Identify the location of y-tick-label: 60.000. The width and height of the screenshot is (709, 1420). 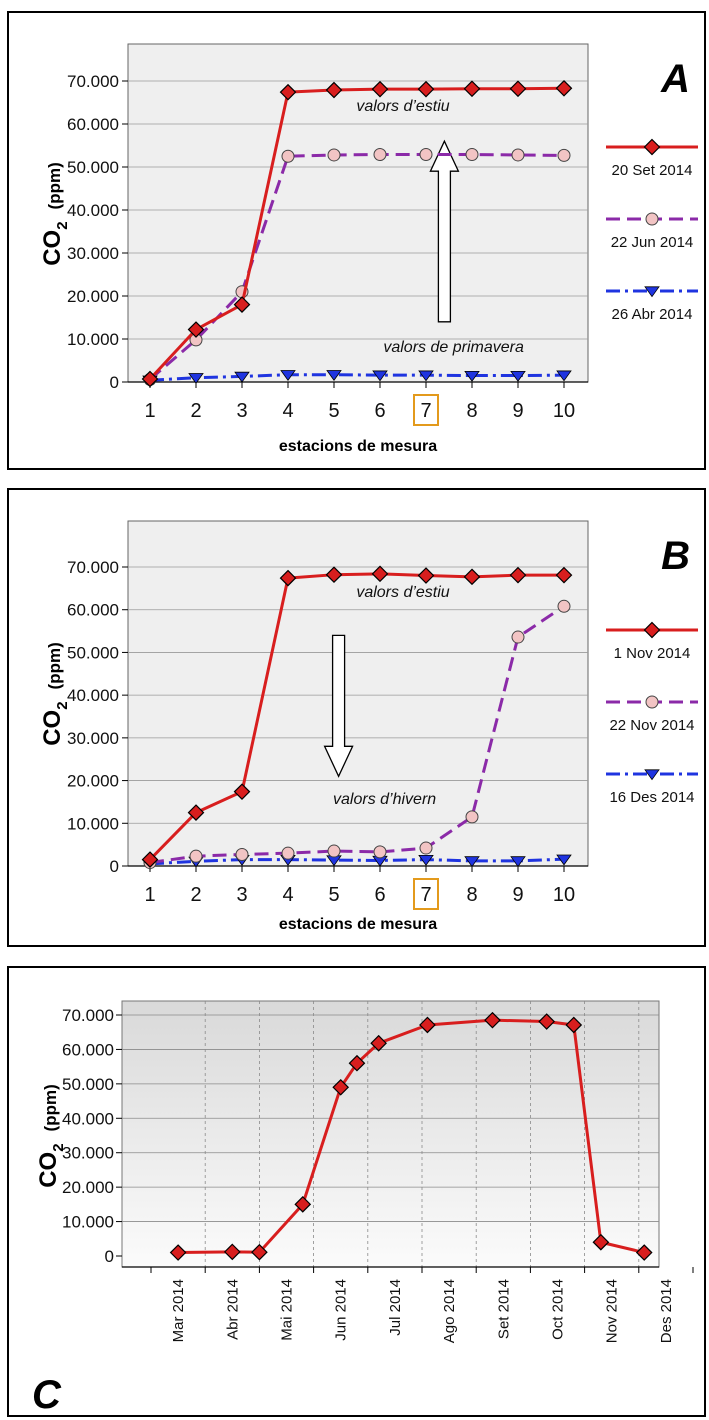
(93, 124).